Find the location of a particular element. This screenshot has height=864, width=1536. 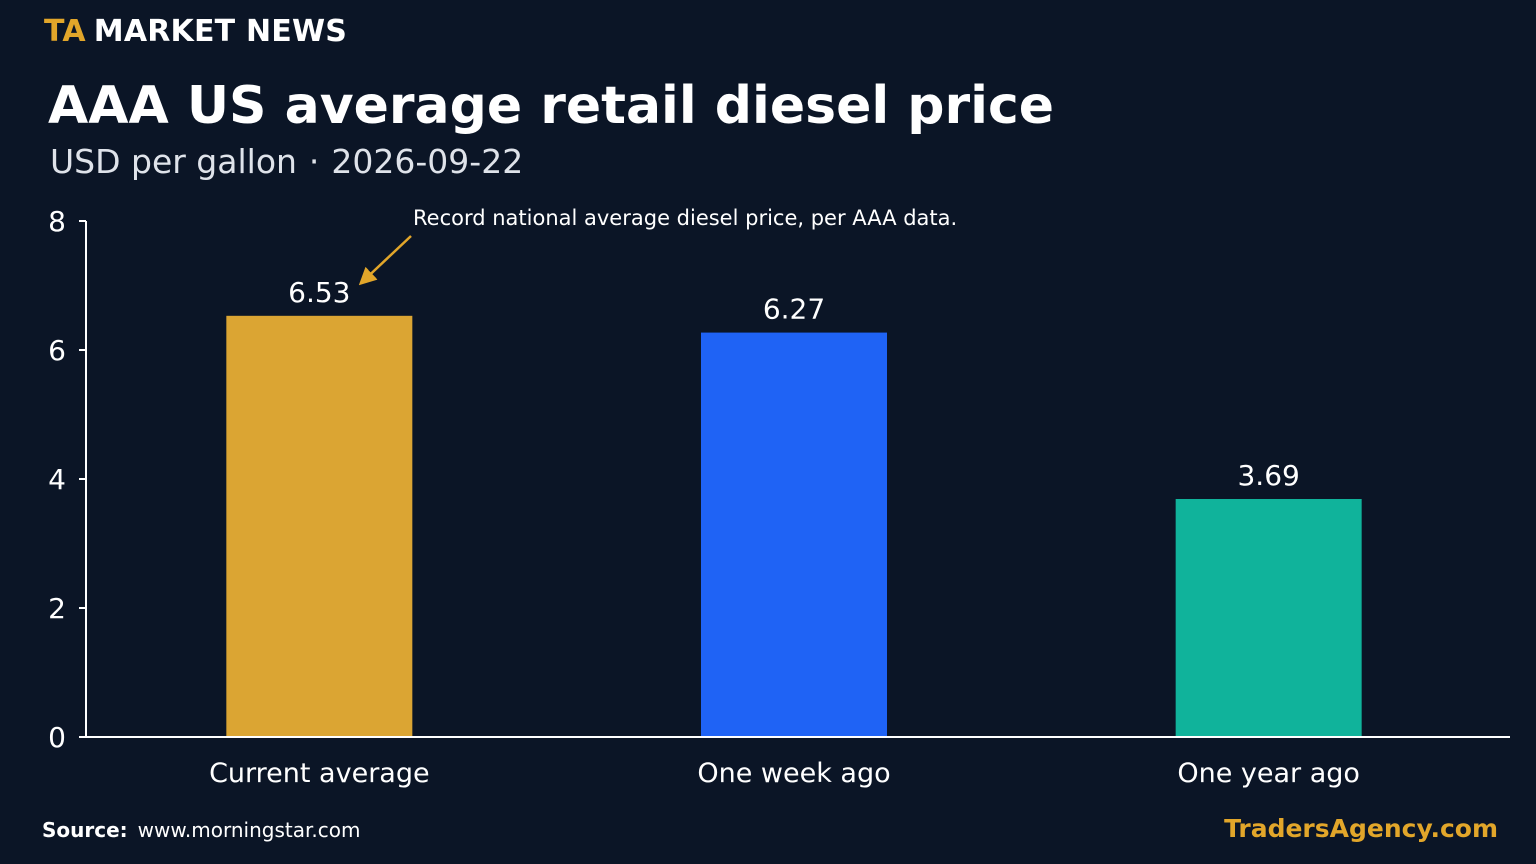

y-tick-label: 4 is located at coordinates (57, 479).